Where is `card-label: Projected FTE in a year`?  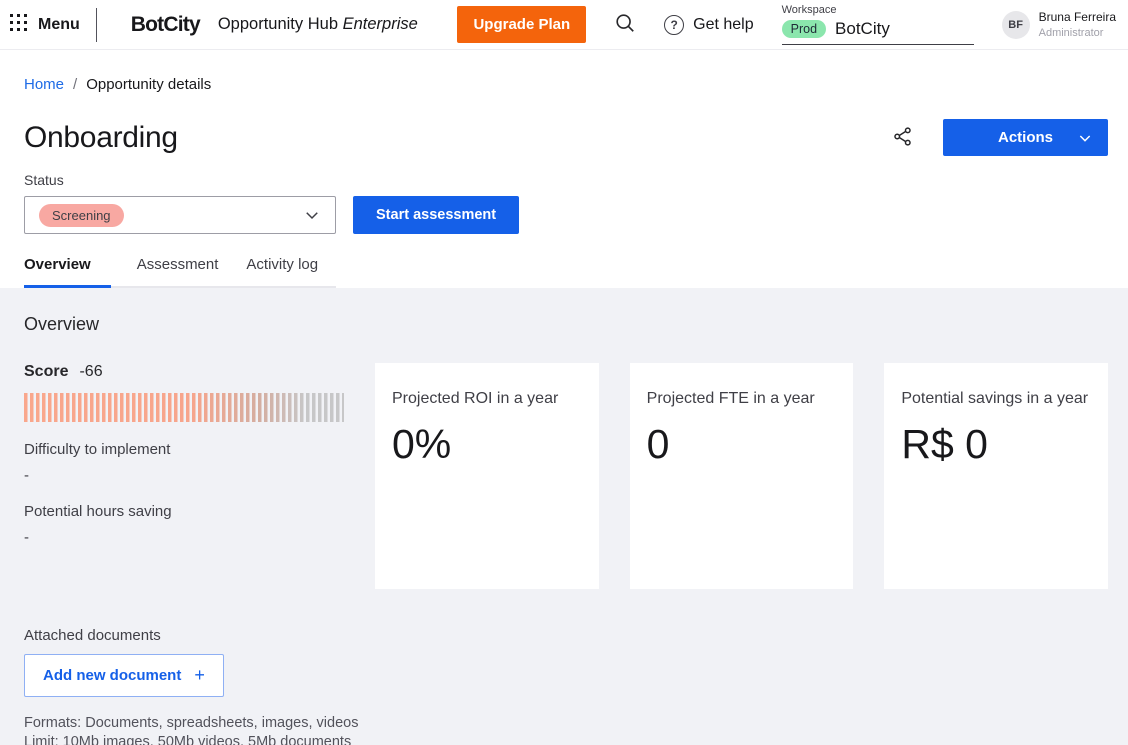
card-label: Projected FTE in a year is located at coordinates (730, 398).